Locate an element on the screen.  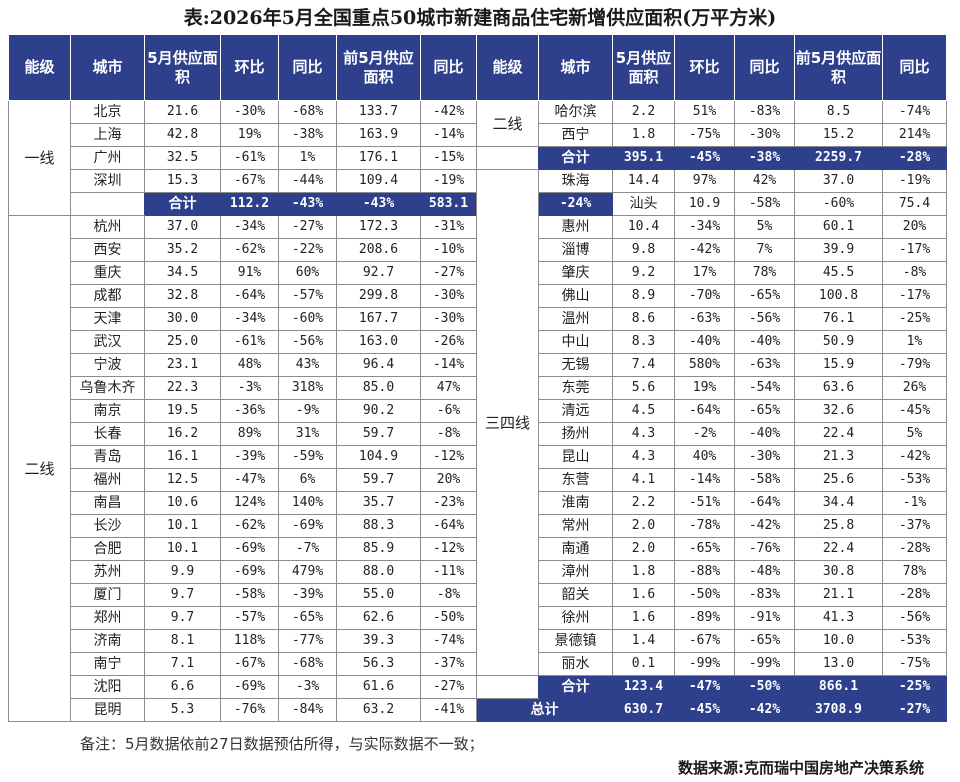
value-cell: -60% is located at coordinates (307, 319).